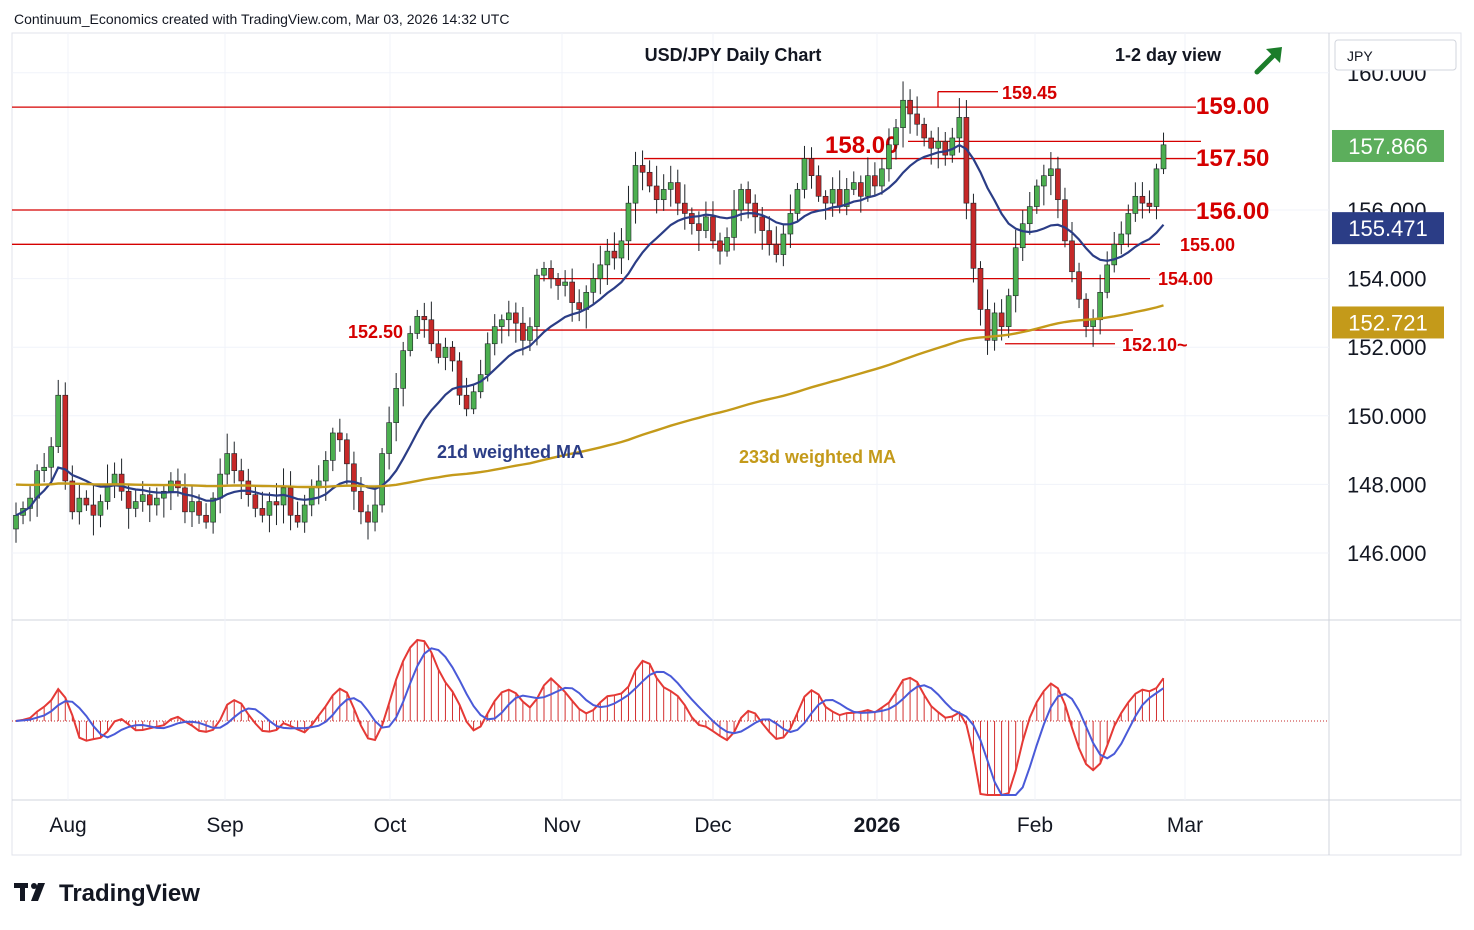  I want to click on level-label: 152.10~, so click(1155, 345).